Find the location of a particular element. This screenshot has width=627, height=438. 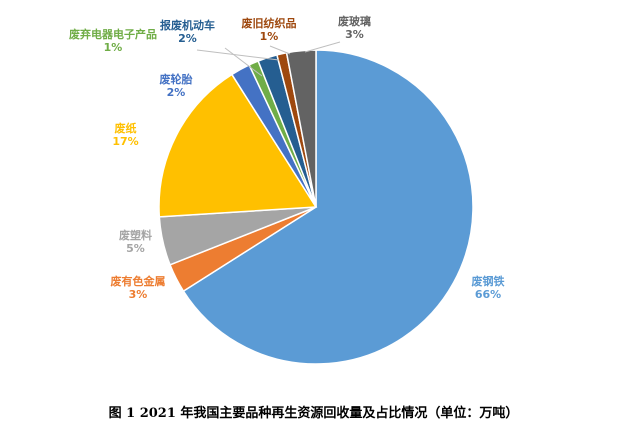

label-baofeijidongche: 报废机动车 2% is located at coordinates (187, 32).